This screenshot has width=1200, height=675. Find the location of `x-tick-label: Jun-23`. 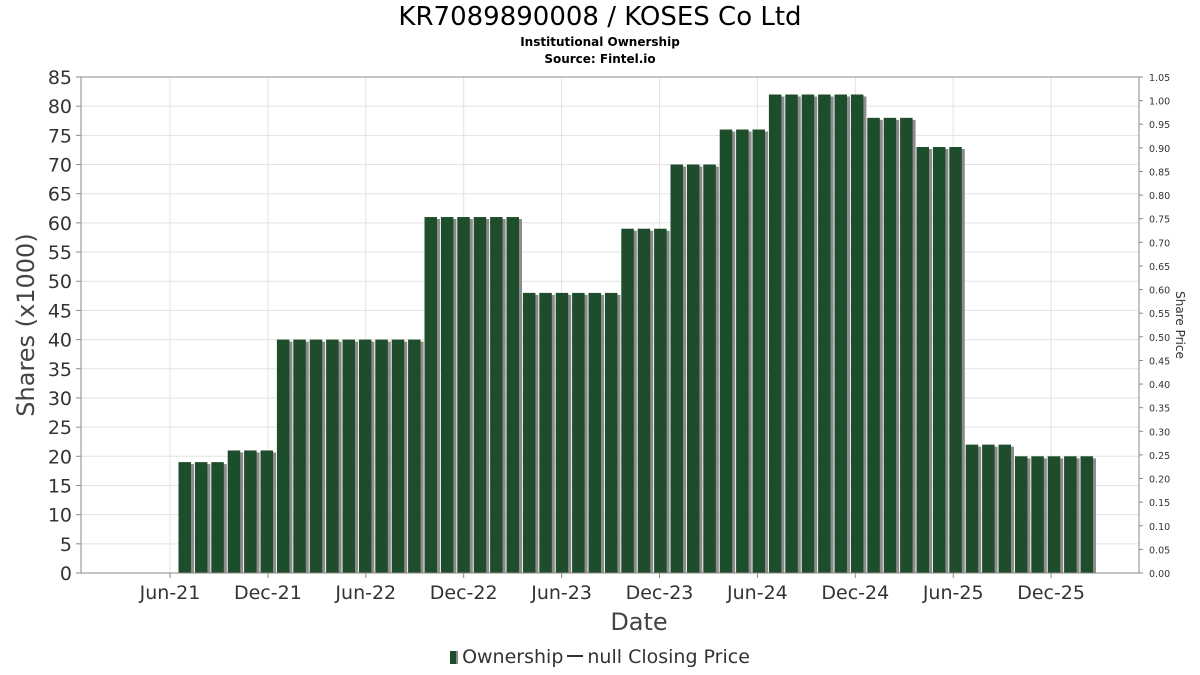

x-tick-label: Jun-23 is located at coordinates (561, 593).